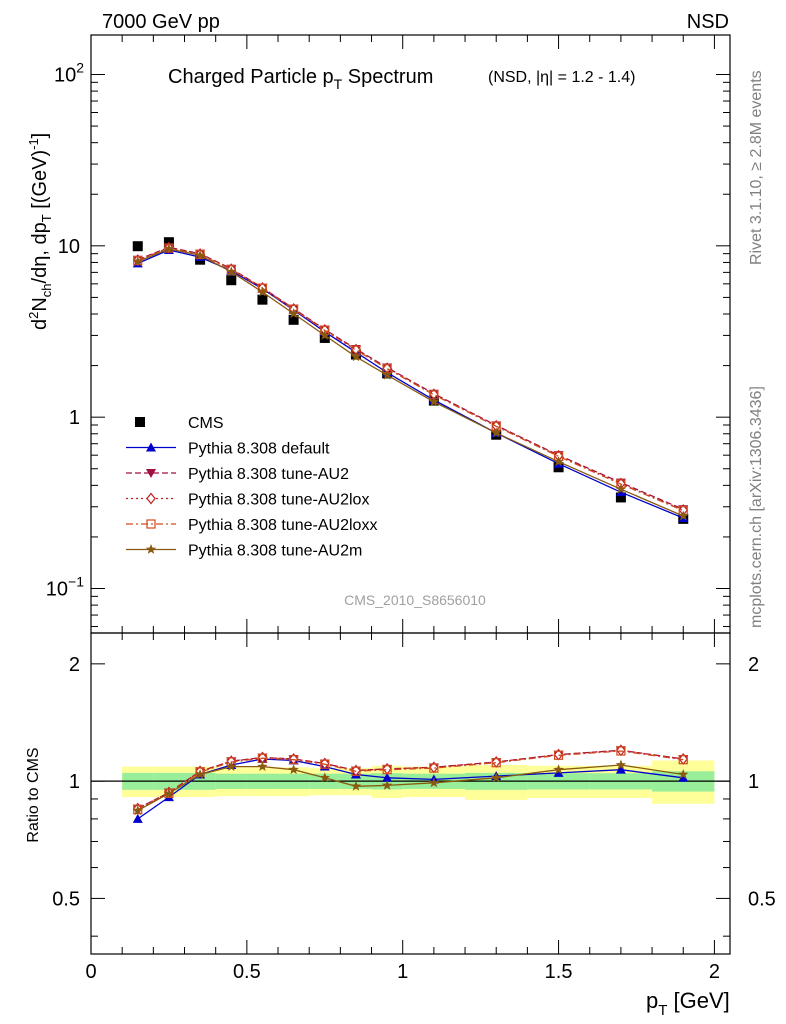  What do you see at coordinates (40, 231) in the screenshot?
I see `y-axis-label: d2Nch/dη, dpT [(GeV)-1]` at bounding box center [40, 231].